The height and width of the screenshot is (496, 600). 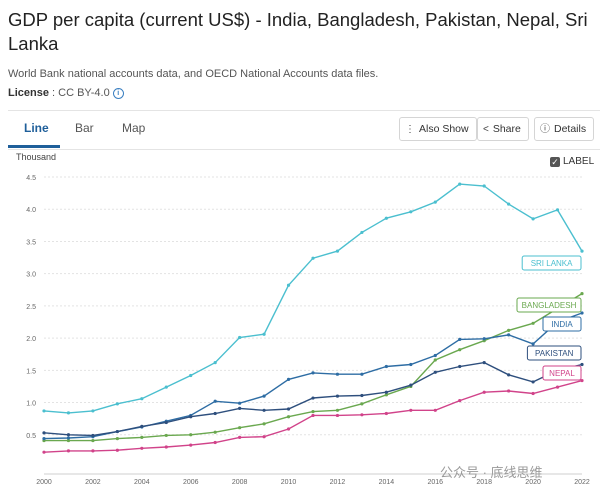 I want to click on info-icon: i, so click(x=118, y=93).